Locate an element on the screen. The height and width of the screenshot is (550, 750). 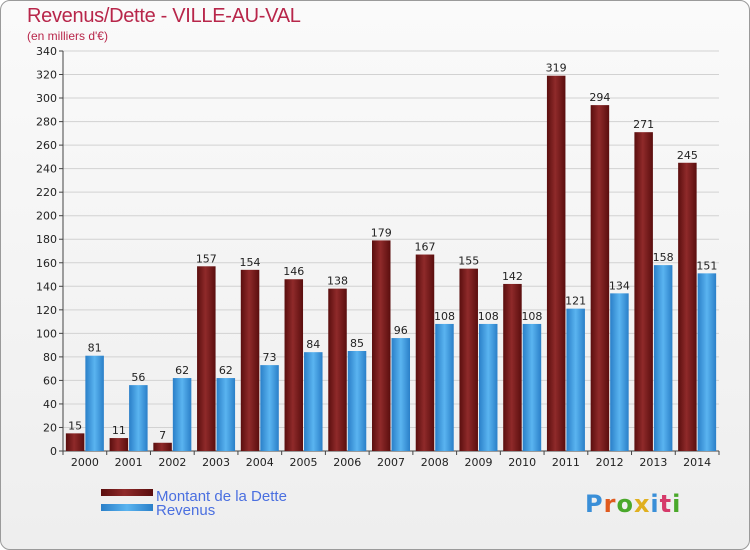
x-tick-label: 2006 is located at coordinates (347, 462).